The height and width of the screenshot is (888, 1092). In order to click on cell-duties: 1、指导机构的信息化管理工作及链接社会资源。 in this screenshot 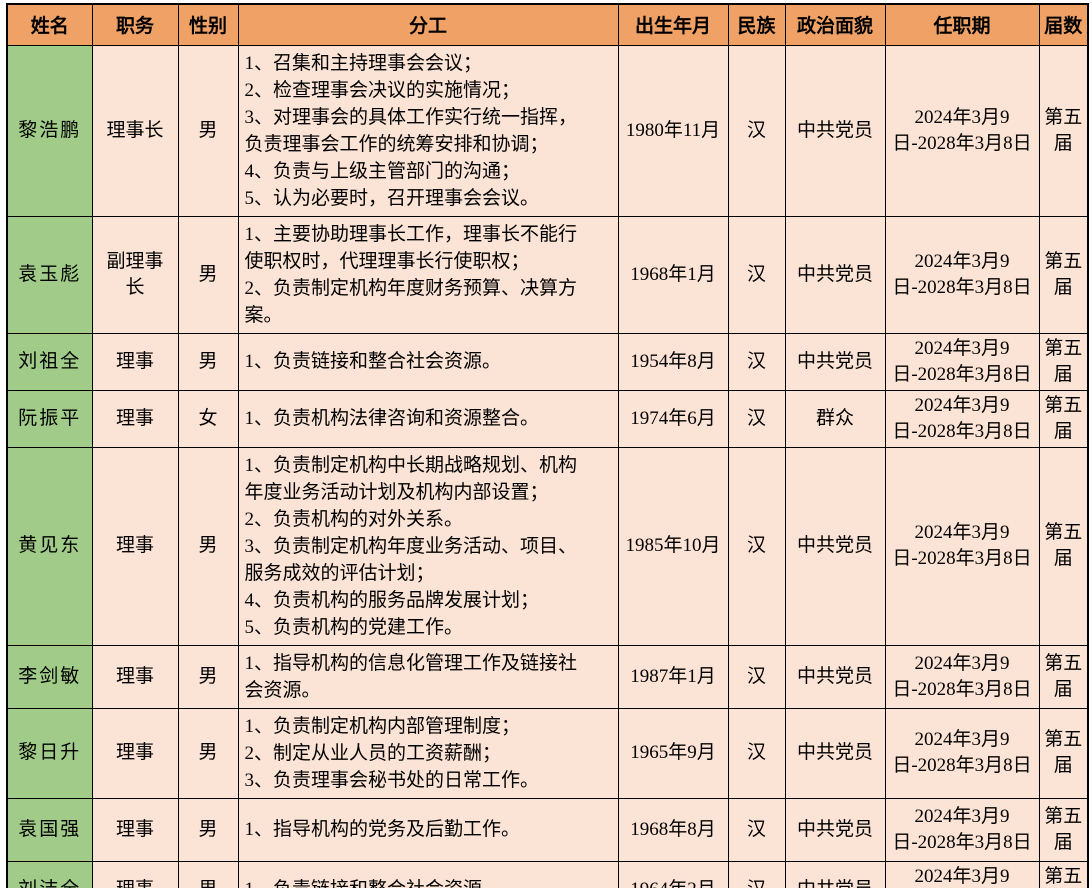, I will do `click(428, 676)`.